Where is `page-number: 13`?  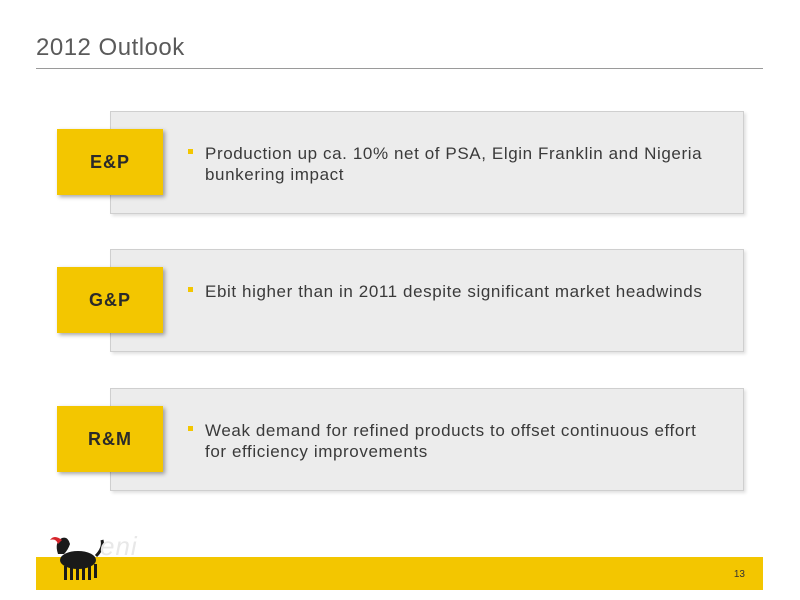 page-number: 13 is located at coordinates (739, 574).